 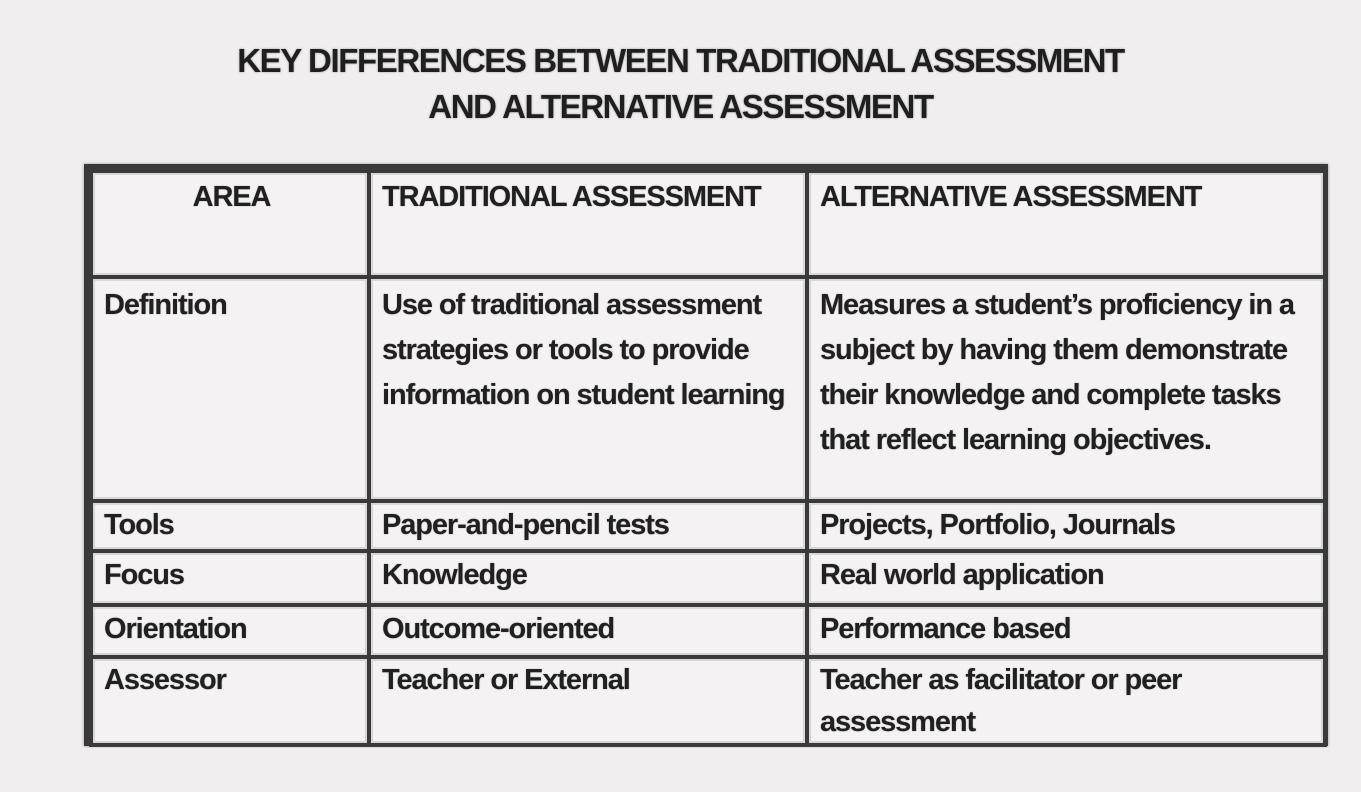 I want to click on header-alternative: ALTERNATIVE ASSESSMENT, so click(x=1066, y=224).